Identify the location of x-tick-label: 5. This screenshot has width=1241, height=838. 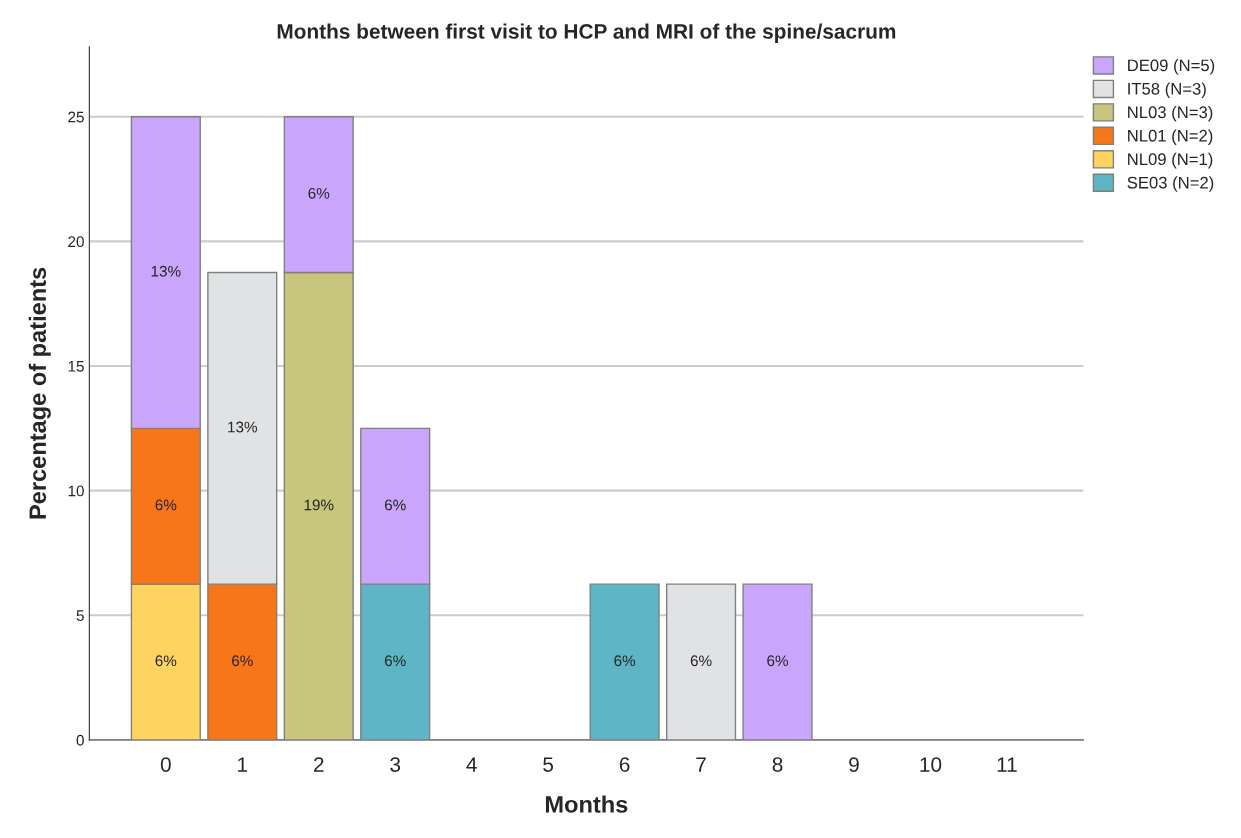
(548, 764).